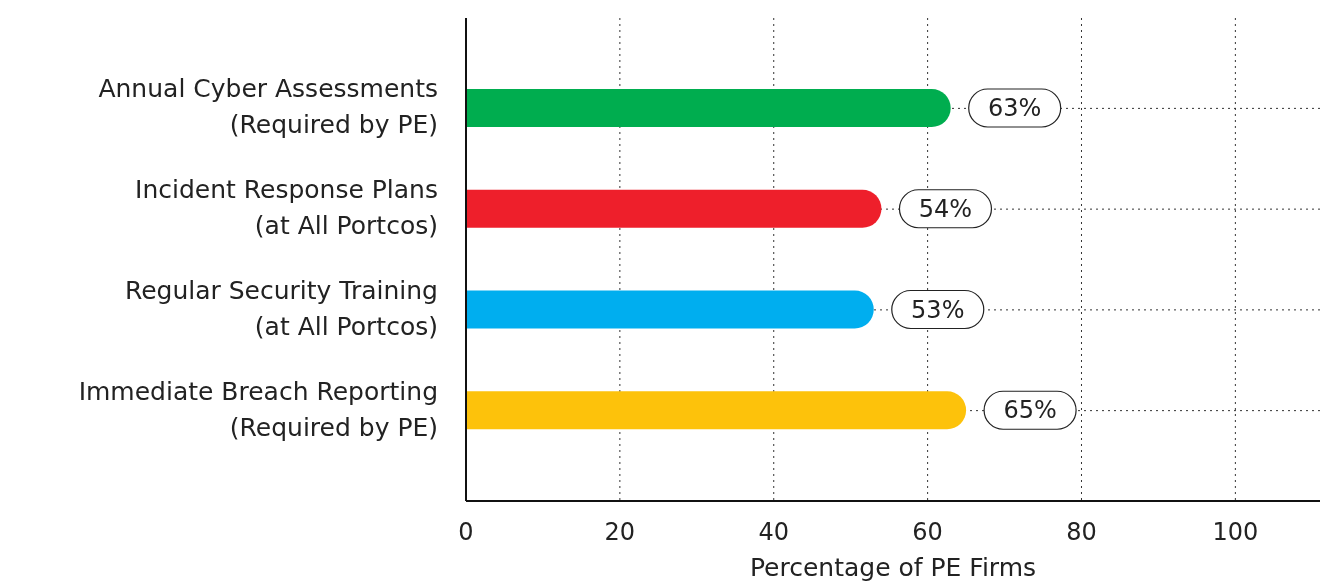 This screenshot has width=1320, height=586. What do you see at coordinates (620, 532) in the screenshot?
I see `x-tick-label: 20` at bounding box center [620, 532].